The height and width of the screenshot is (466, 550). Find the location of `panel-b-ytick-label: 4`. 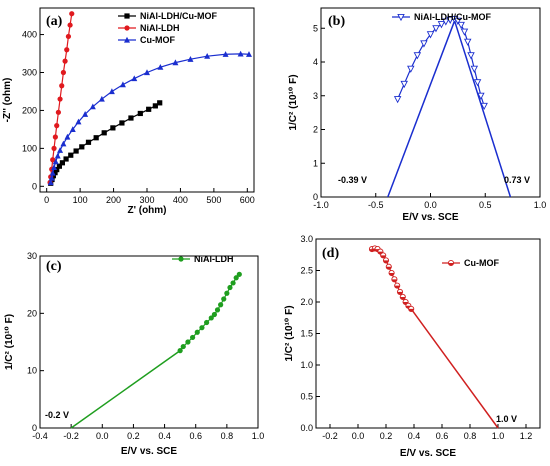

panel-b-ytick-label: 4 is located at coordinates (315, 62).